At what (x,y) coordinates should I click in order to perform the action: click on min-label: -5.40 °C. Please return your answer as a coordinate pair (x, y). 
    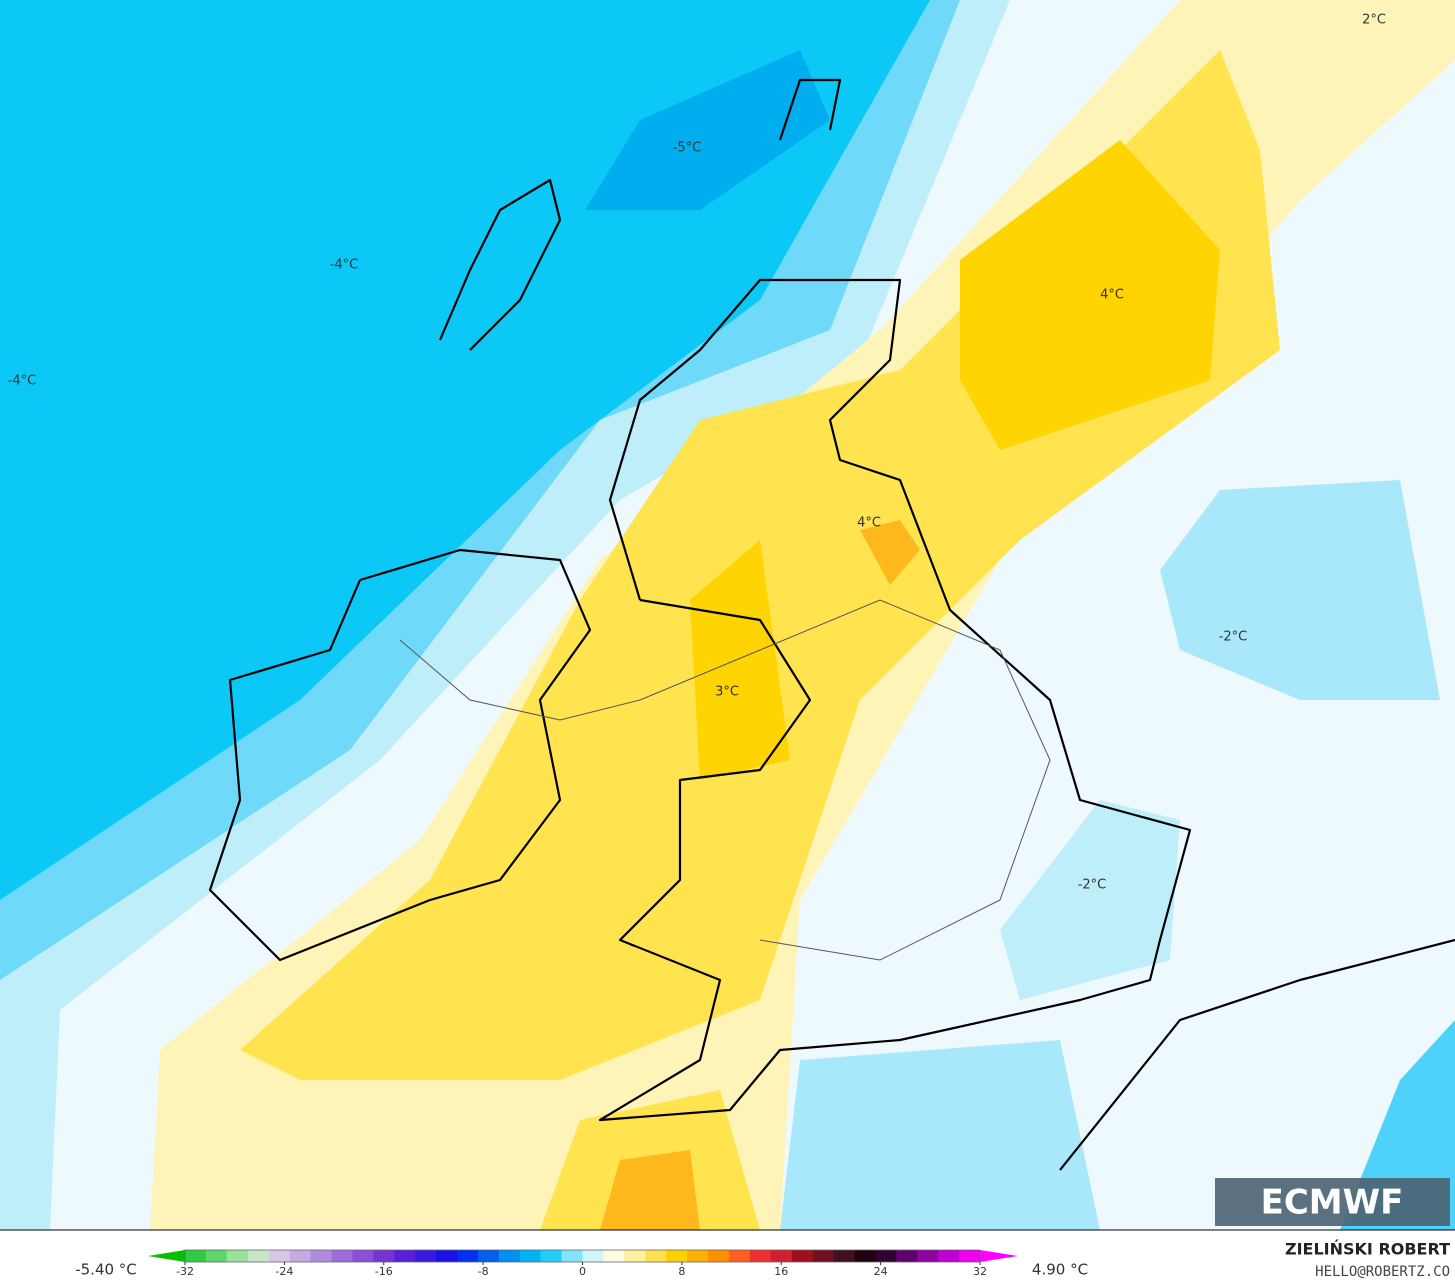
    Looking at the image, I should click on (106, 1270).